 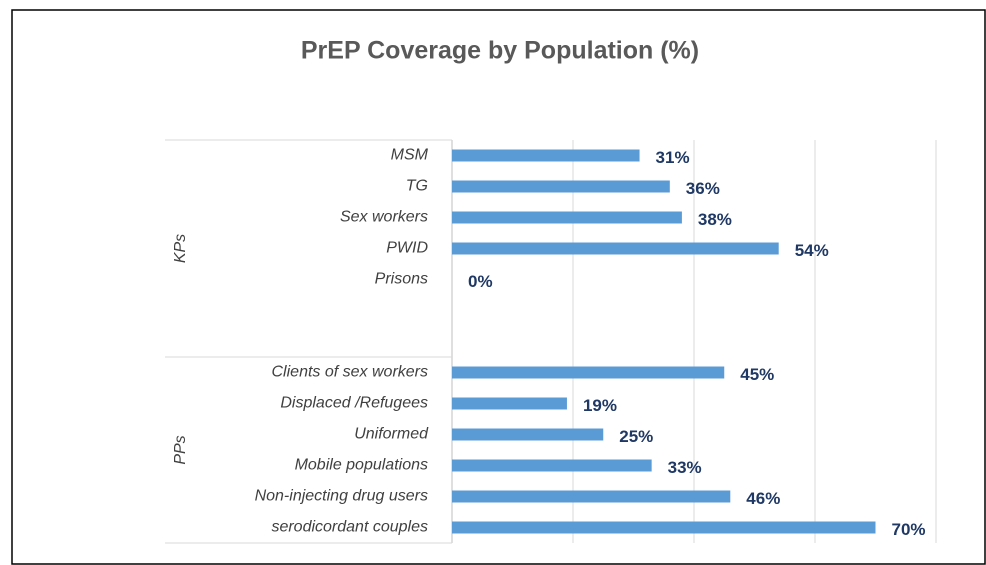 I want to click on data-label: 45%, so click(x=757, y=374).